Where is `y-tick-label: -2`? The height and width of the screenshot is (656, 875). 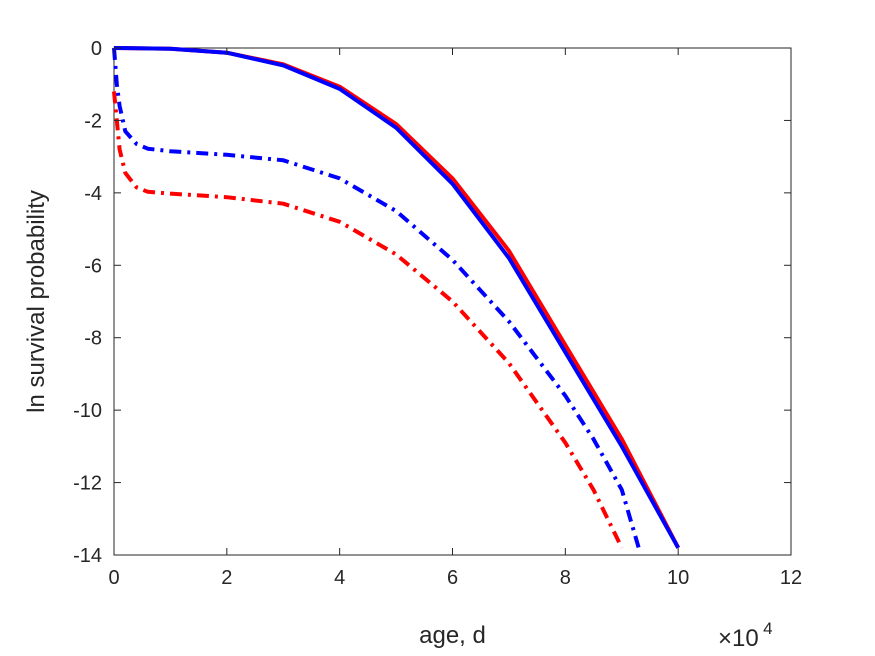 y-tick-label: -2 is located at coordinates (93, 121).